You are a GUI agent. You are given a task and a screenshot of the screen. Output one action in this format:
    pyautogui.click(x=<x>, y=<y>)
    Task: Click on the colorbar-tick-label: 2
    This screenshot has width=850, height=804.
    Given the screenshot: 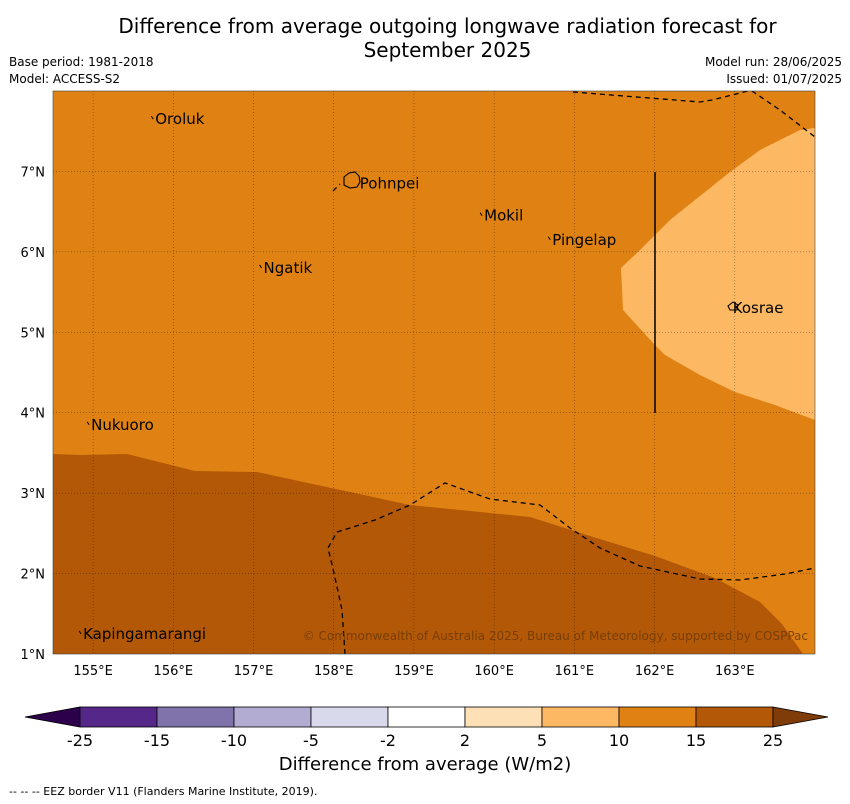 What is the action you would take?
    pyautogui.click(x=465, y=740)
    